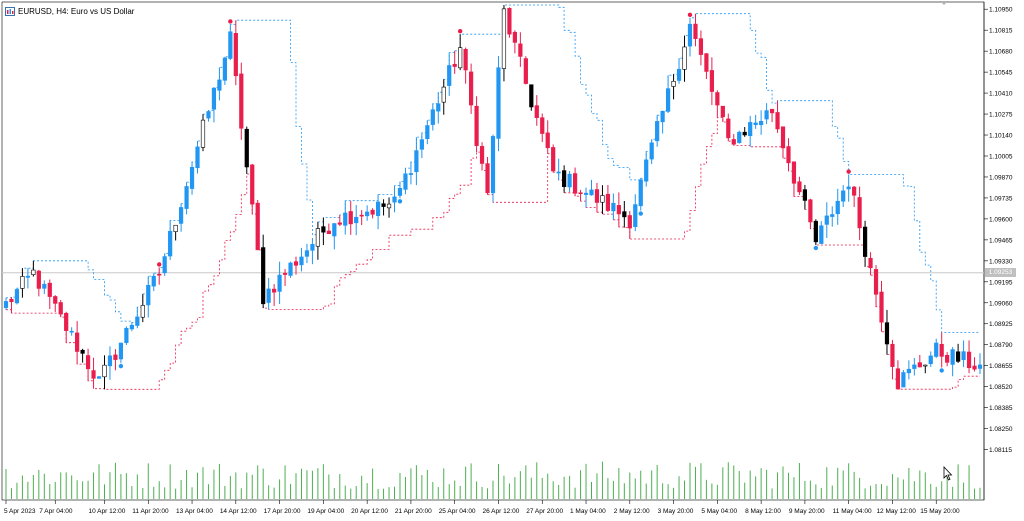  What do you see at coordinates (238, 511) in the screenshot?
I see `time-tick-label: 14 Apr 12:00` at bounding box center [238, 511].